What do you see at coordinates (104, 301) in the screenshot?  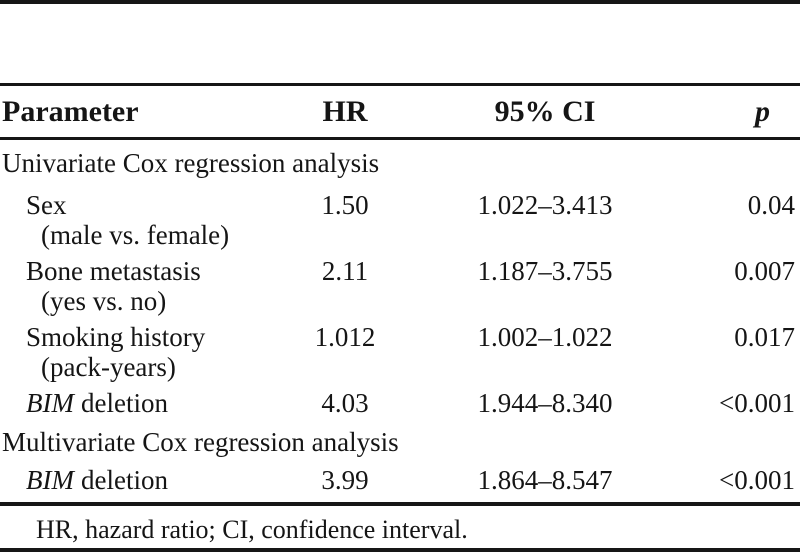 I see `parameter-sublabel: (yes vs. no)` at bounding box center [104, 301].